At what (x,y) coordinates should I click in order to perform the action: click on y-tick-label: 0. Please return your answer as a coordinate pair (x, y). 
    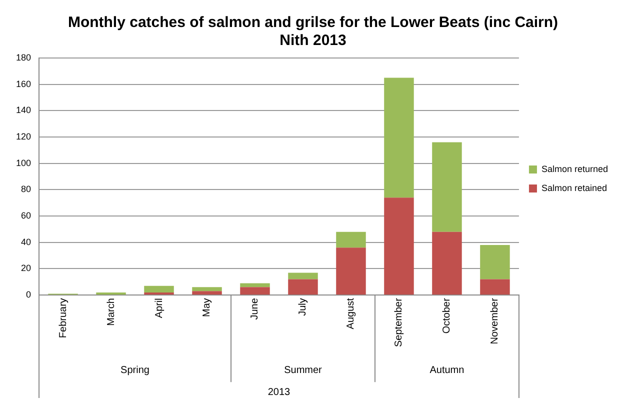
    Looking at the image, I should click on (29, 295).